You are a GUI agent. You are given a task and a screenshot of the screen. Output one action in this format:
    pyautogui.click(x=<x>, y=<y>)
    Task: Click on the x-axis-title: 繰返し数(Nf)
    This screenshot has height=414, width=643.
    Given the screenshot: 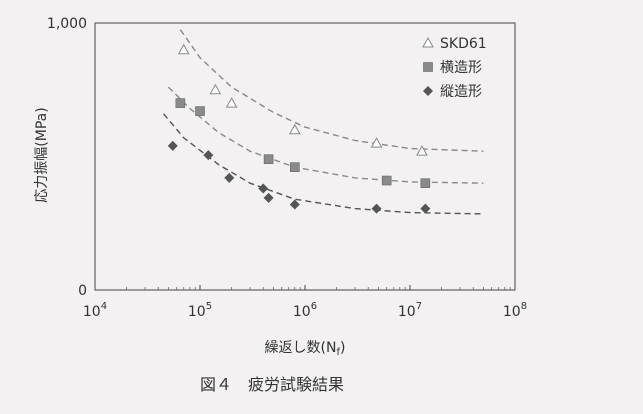 What is the action you would take?
    pyautogui.click(x=305, y=349)
    